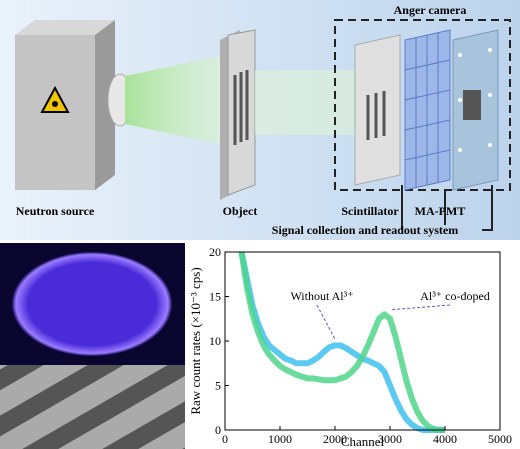 This screenshot has width=520, height=449. I want to click on x-tick-label: 5000, so click(500, 439).